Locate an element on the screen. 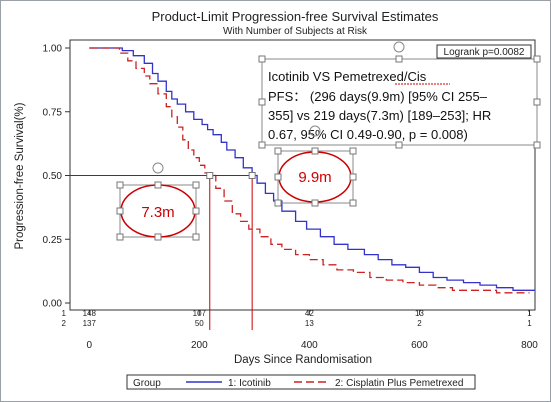 The image size is (551, 402). at-risk-count: 107 is located at coordinates (200, 313).